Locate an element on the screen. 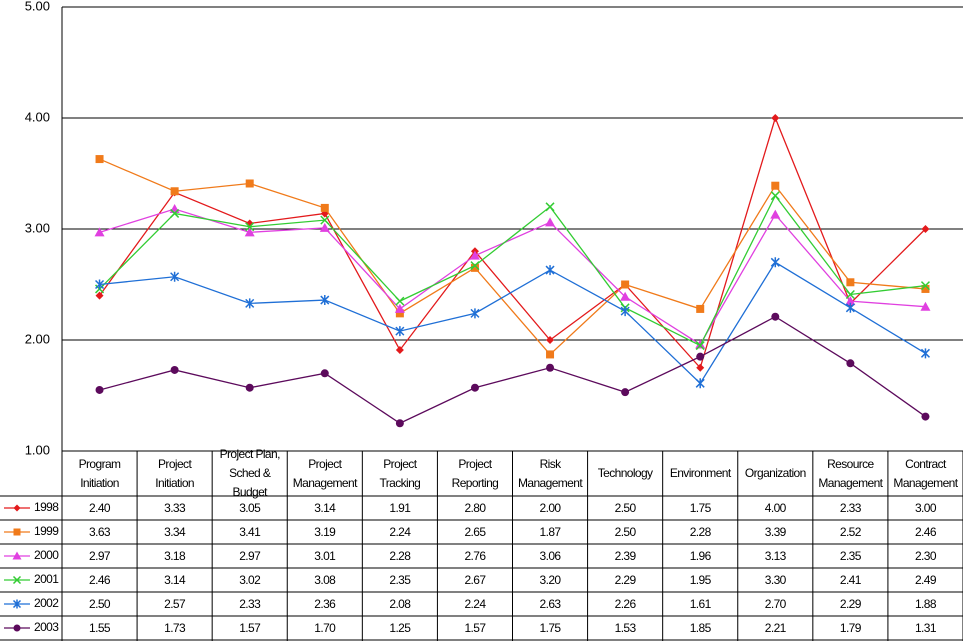 Image resolution: width=963 pixels, height=641 pixels. category-label: Resource Management is located at coordinates (850, 473).